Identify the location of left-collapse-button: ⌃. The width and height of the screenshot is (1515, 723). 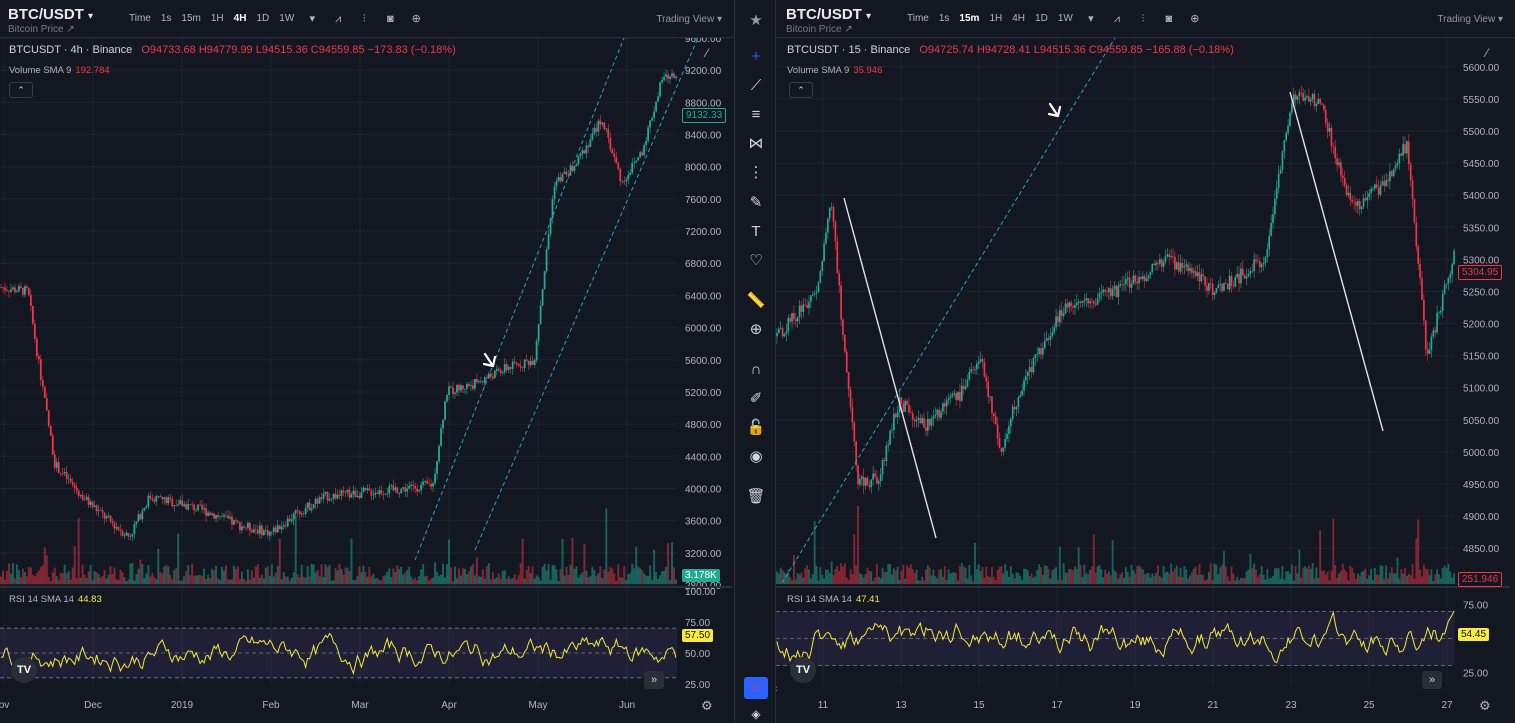
(21, 90).